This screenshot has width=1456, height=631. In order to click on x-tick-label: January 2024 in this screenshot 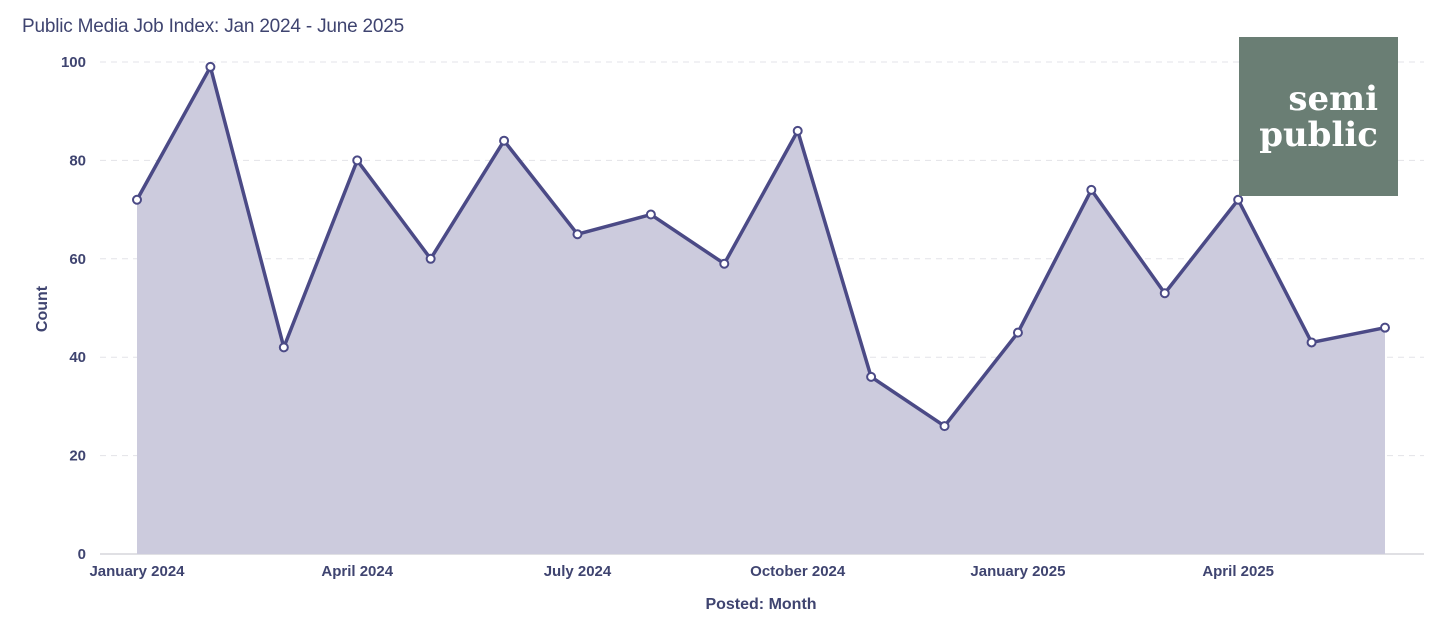, I will do `click(137, 571)`.